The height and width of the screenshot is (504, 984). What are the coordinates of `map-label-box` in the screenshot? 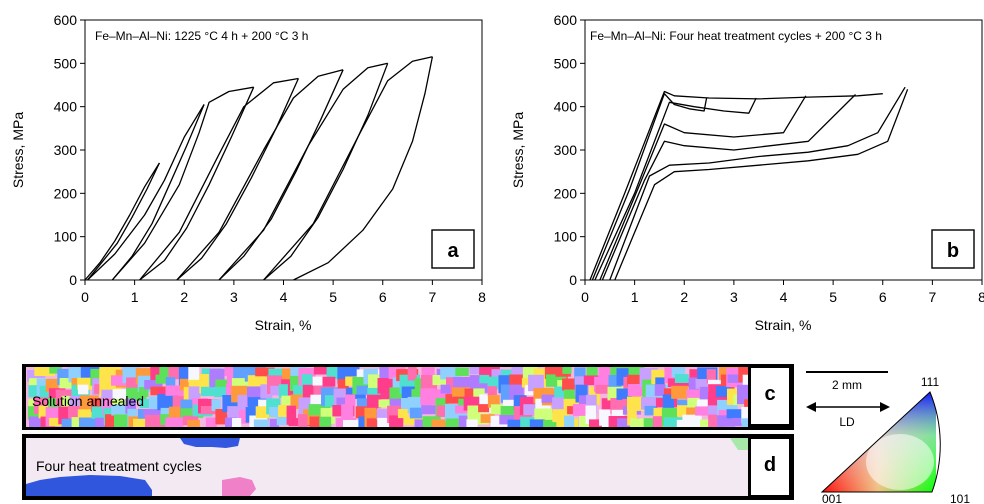 It's located at (770, 396).